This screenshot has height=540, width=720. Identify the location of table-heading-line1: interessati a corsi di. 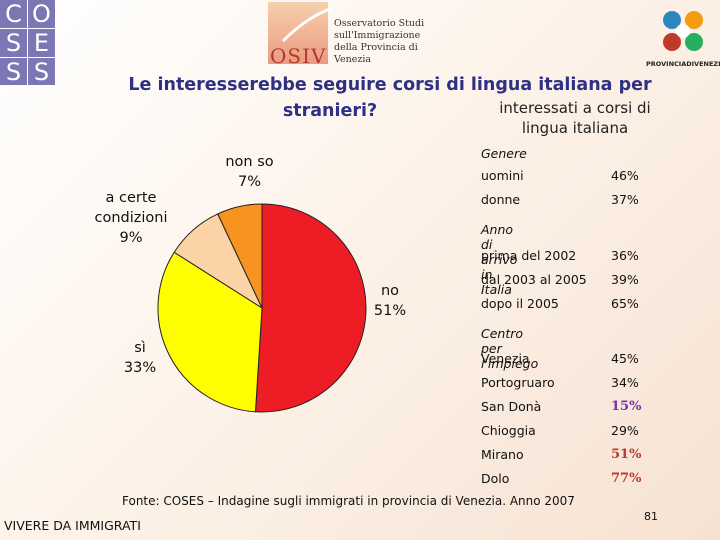
(575, 108).